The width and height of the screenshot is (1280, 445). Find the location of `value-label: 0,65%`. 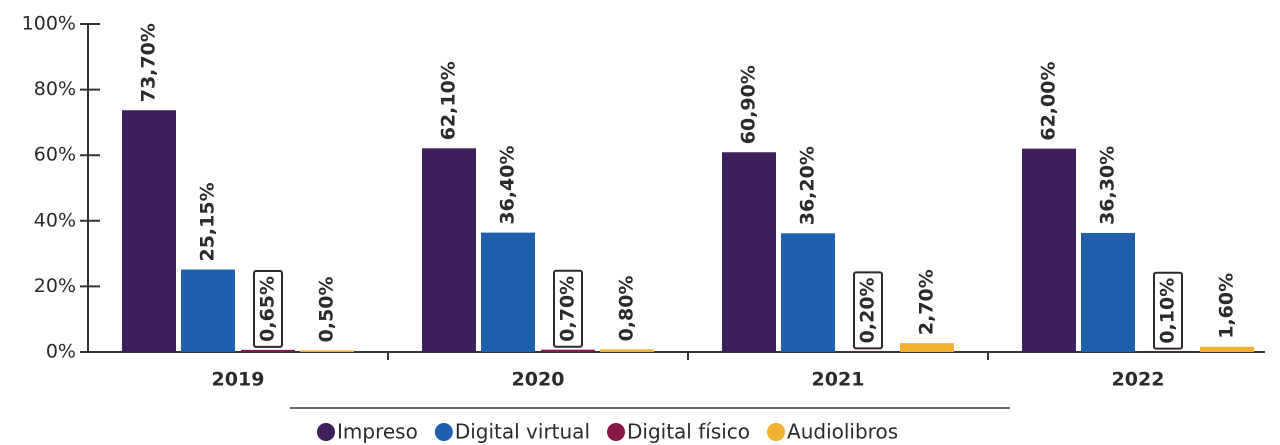

value-label: 0,65% is located at coordinates (268, 309).